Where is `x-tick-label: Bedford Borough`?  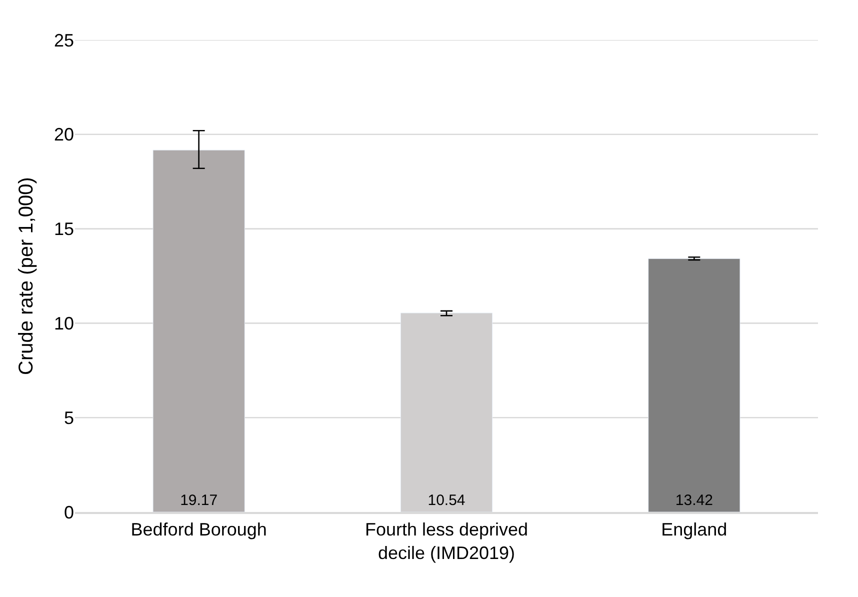 x-tick-label: Bedford Borough is located at coordinates (198, 529).